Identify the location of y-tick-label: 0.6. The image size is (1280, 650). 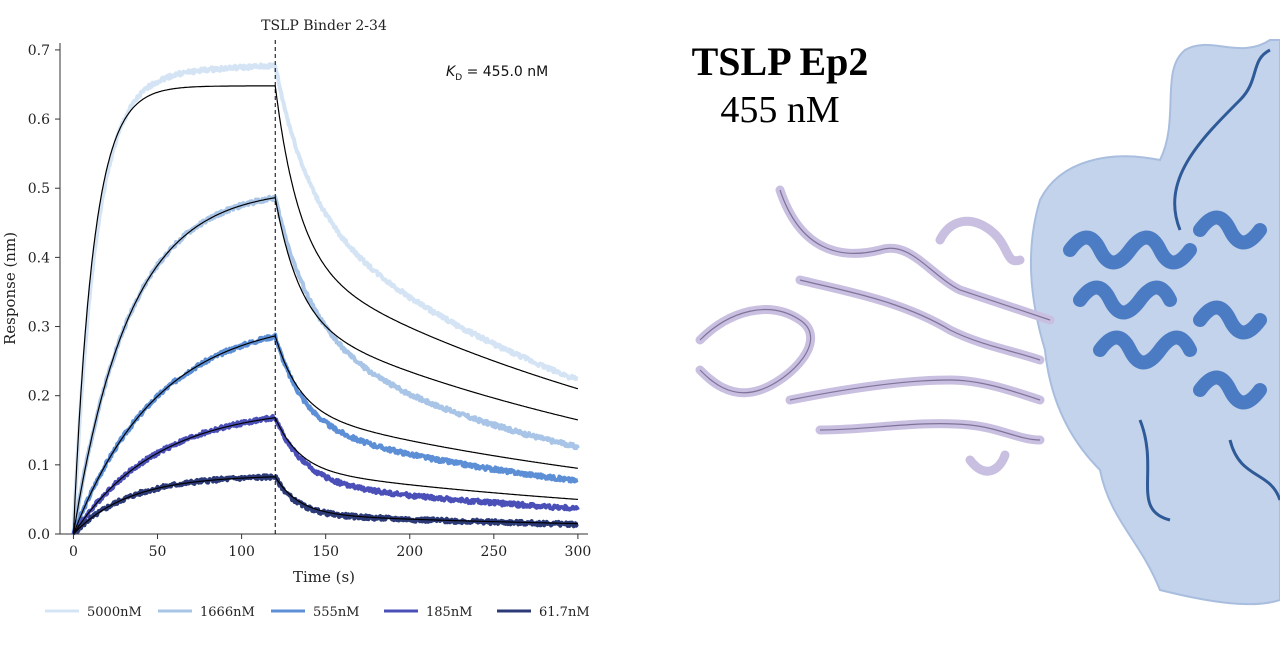
(39, 120).